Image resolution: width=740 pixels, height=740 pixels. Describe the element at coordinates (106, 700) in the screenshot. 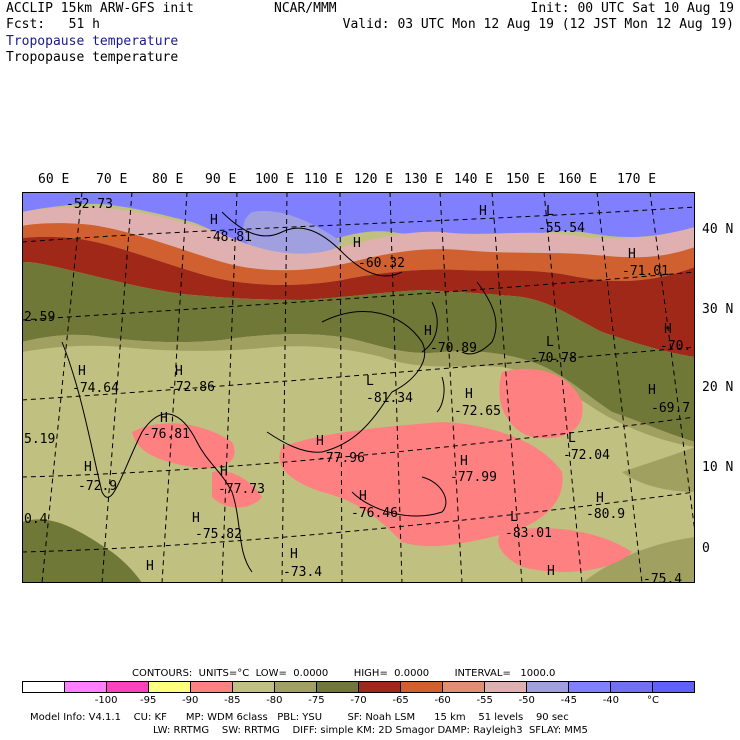

I see `color-scale-label: -100` at that location.